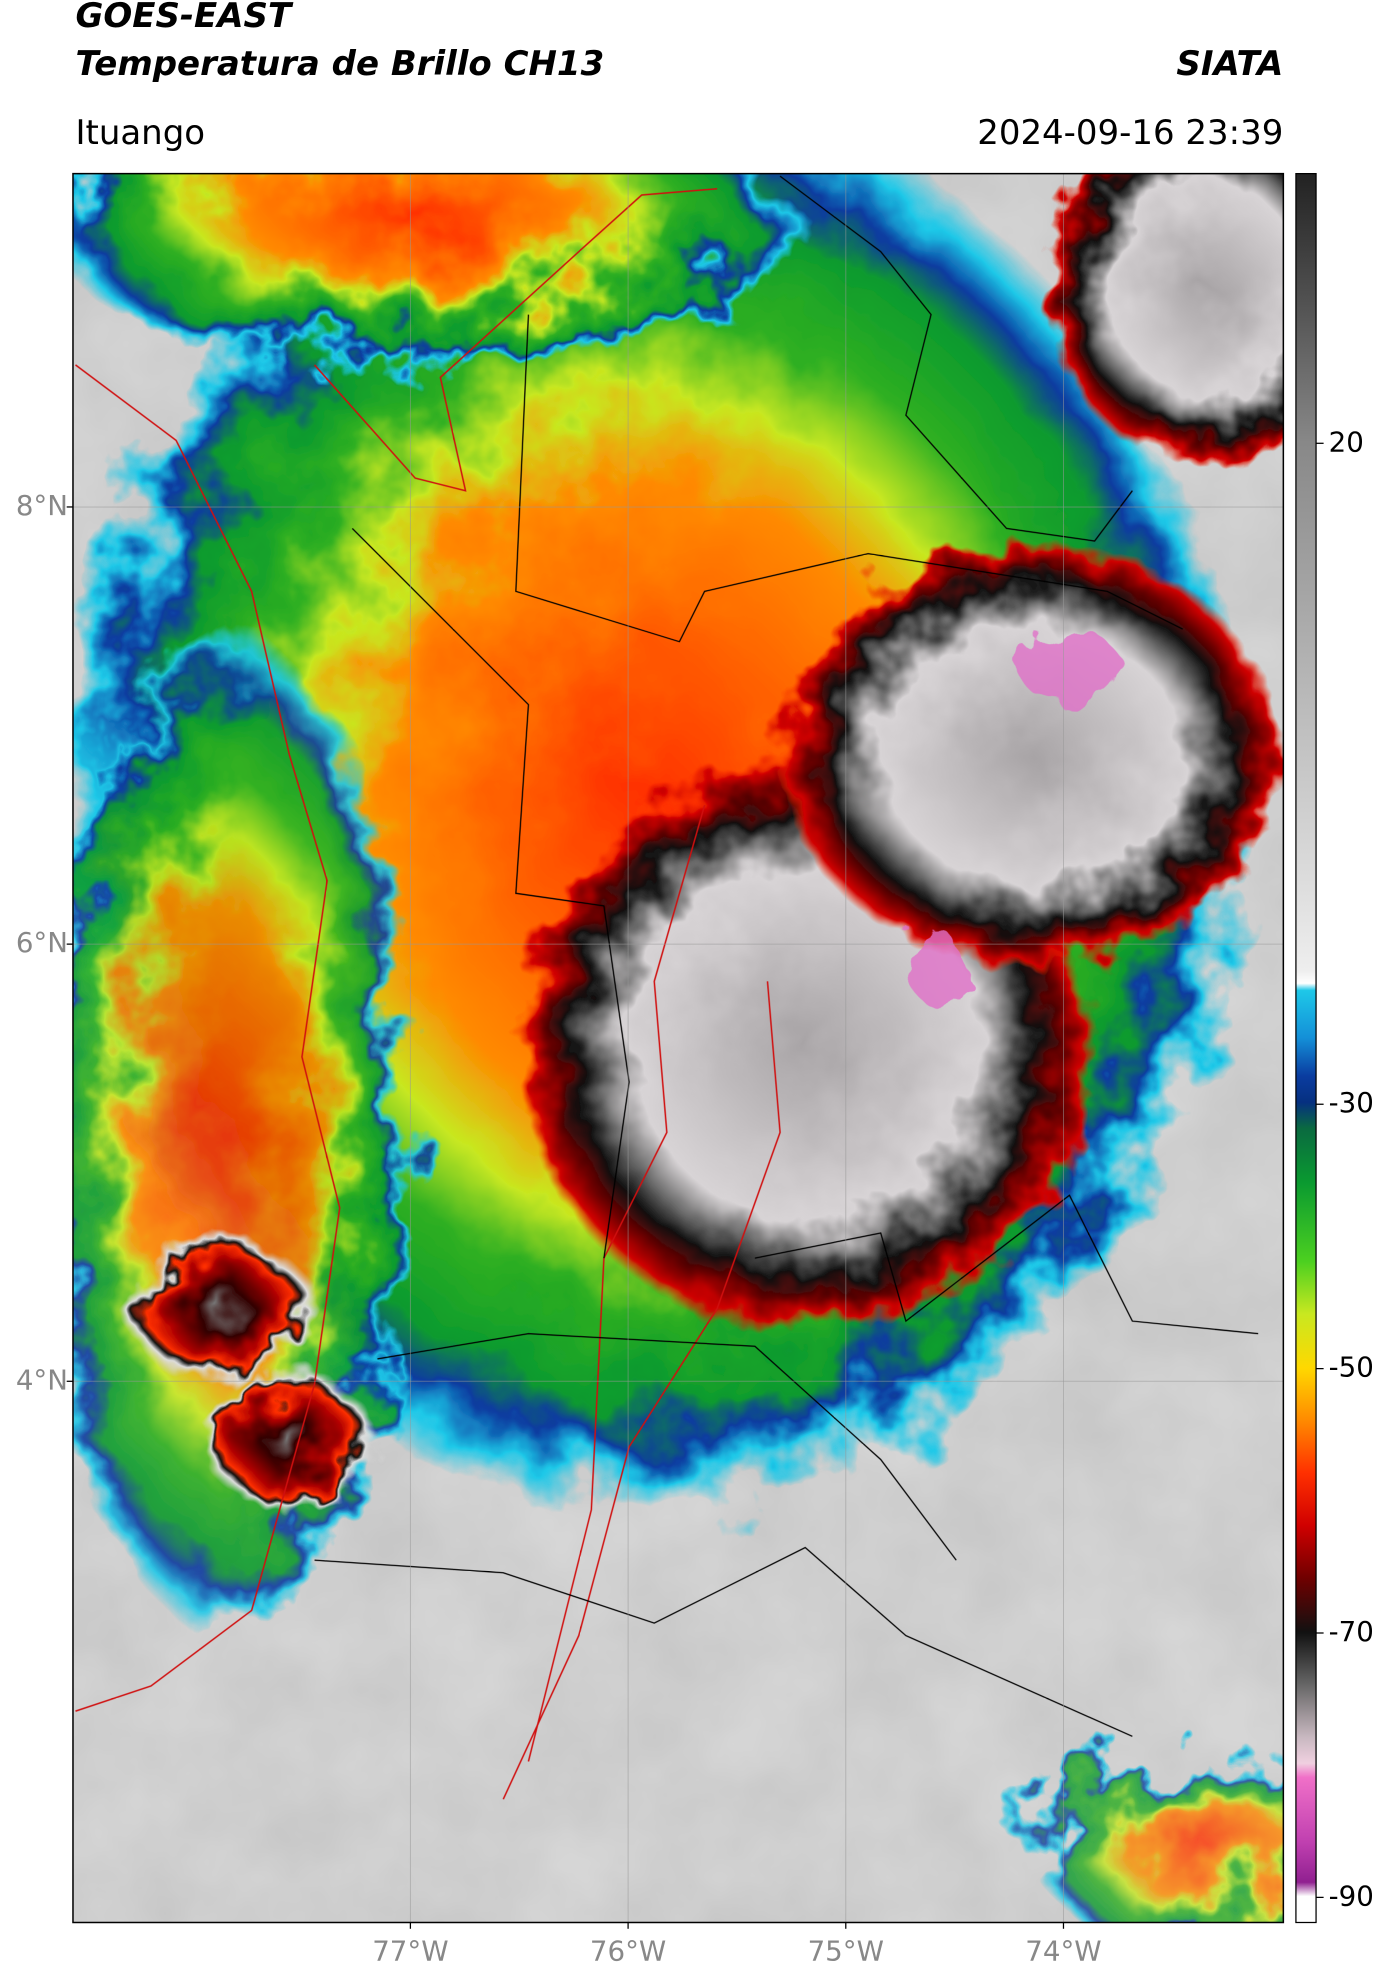 The image size is (1384, 1981). What do you see at coordinates (1351, 1102) in the screenshot?
I see `colorbar-tick-label: -30` at bounding box center [1351, 1102].